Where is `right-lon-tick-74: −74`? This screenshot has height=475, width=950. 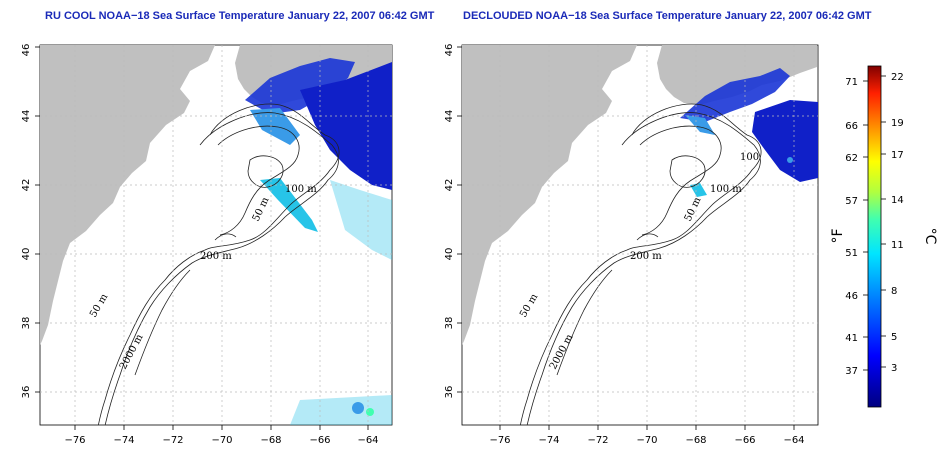 right-lon-tick-74: −74 is located at coordinates (548, 440).